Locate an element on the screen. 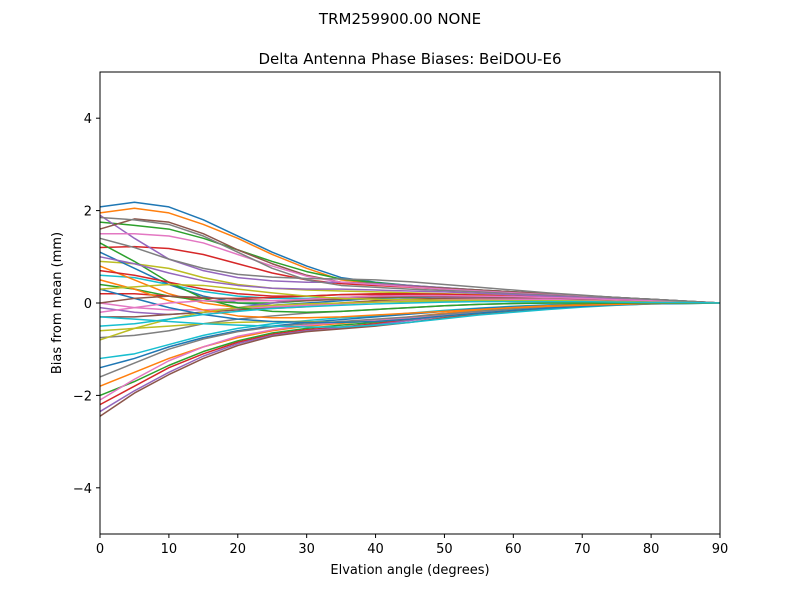 Image resolution: width=800 pixels, height=600 pixels. x-tick-label: 40 is located at coordinates (375, 549).